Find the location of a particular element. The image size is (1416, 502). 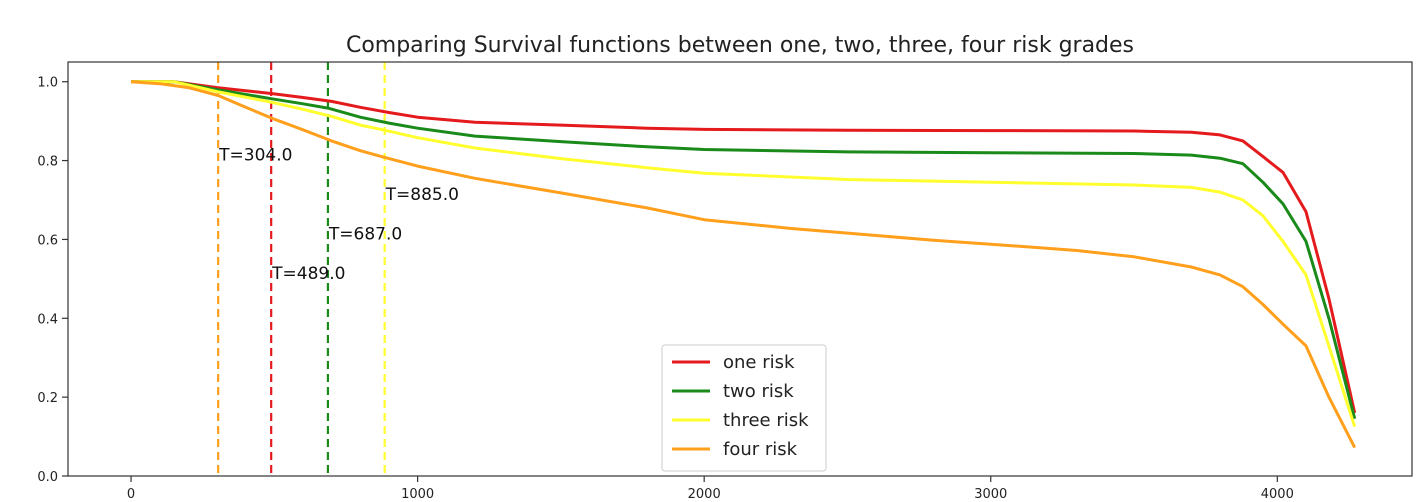

legend: one risk two risk three risk four risk is located at coordinates (744, 408).